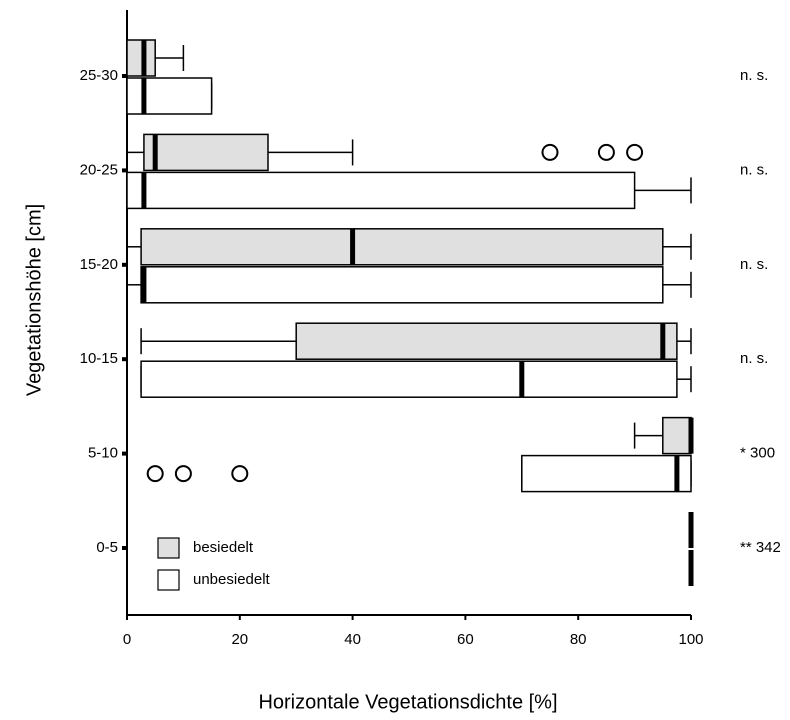  What do you see at coordinates (34, 300) in the screenshot?
I see `y-axis-label: Vegetationshöhe [cm]` at bounding box center [34, 300].